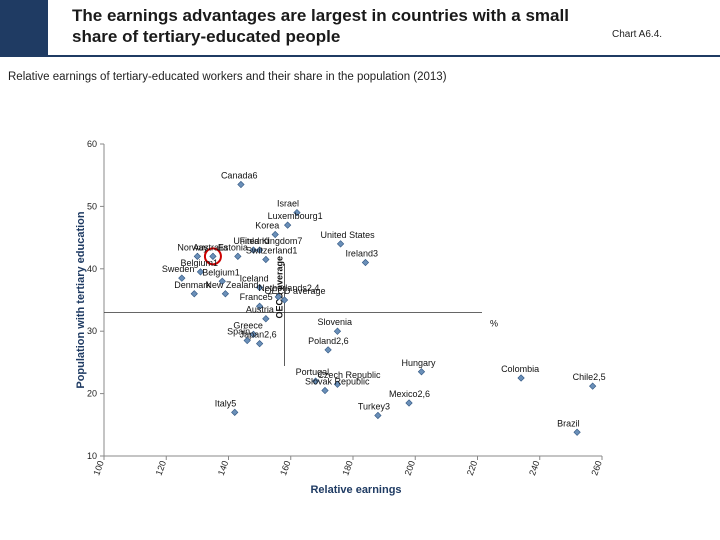  Describe the element at coordinates (288, 204) in the screenshot. I see `point-label: Israel` at that location.